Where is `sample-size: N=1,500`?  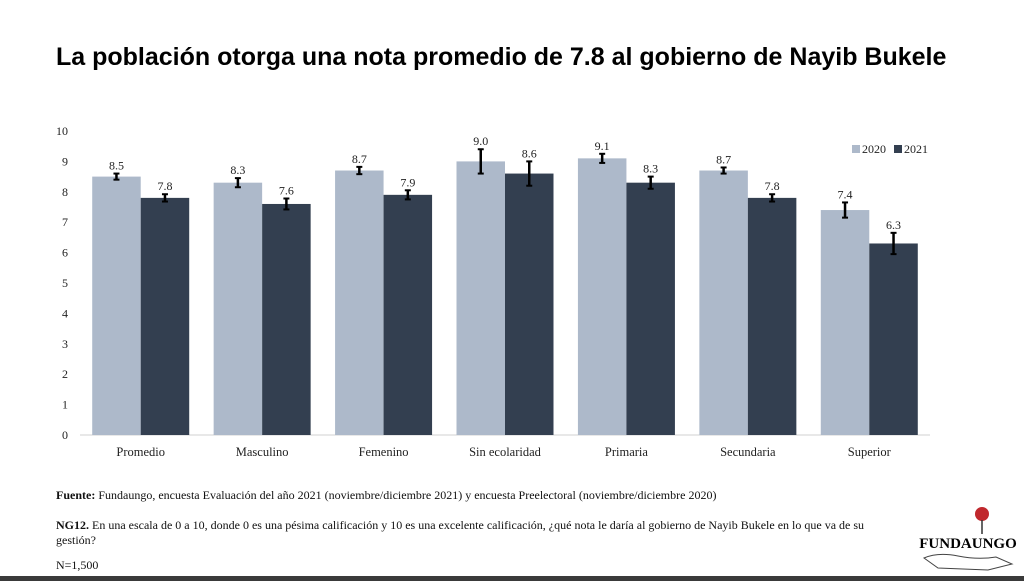 sample-size: N=1,500 is located at coordinates (77, 565).